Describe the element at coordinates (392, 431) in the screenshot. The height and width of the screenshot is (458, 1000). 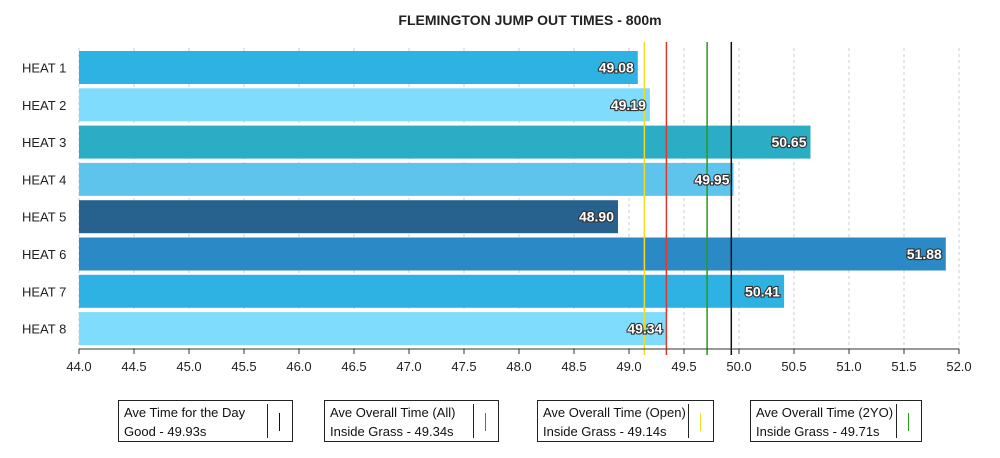
I see `legend-sublabel: Inside Grass - 49.34s` at that location.